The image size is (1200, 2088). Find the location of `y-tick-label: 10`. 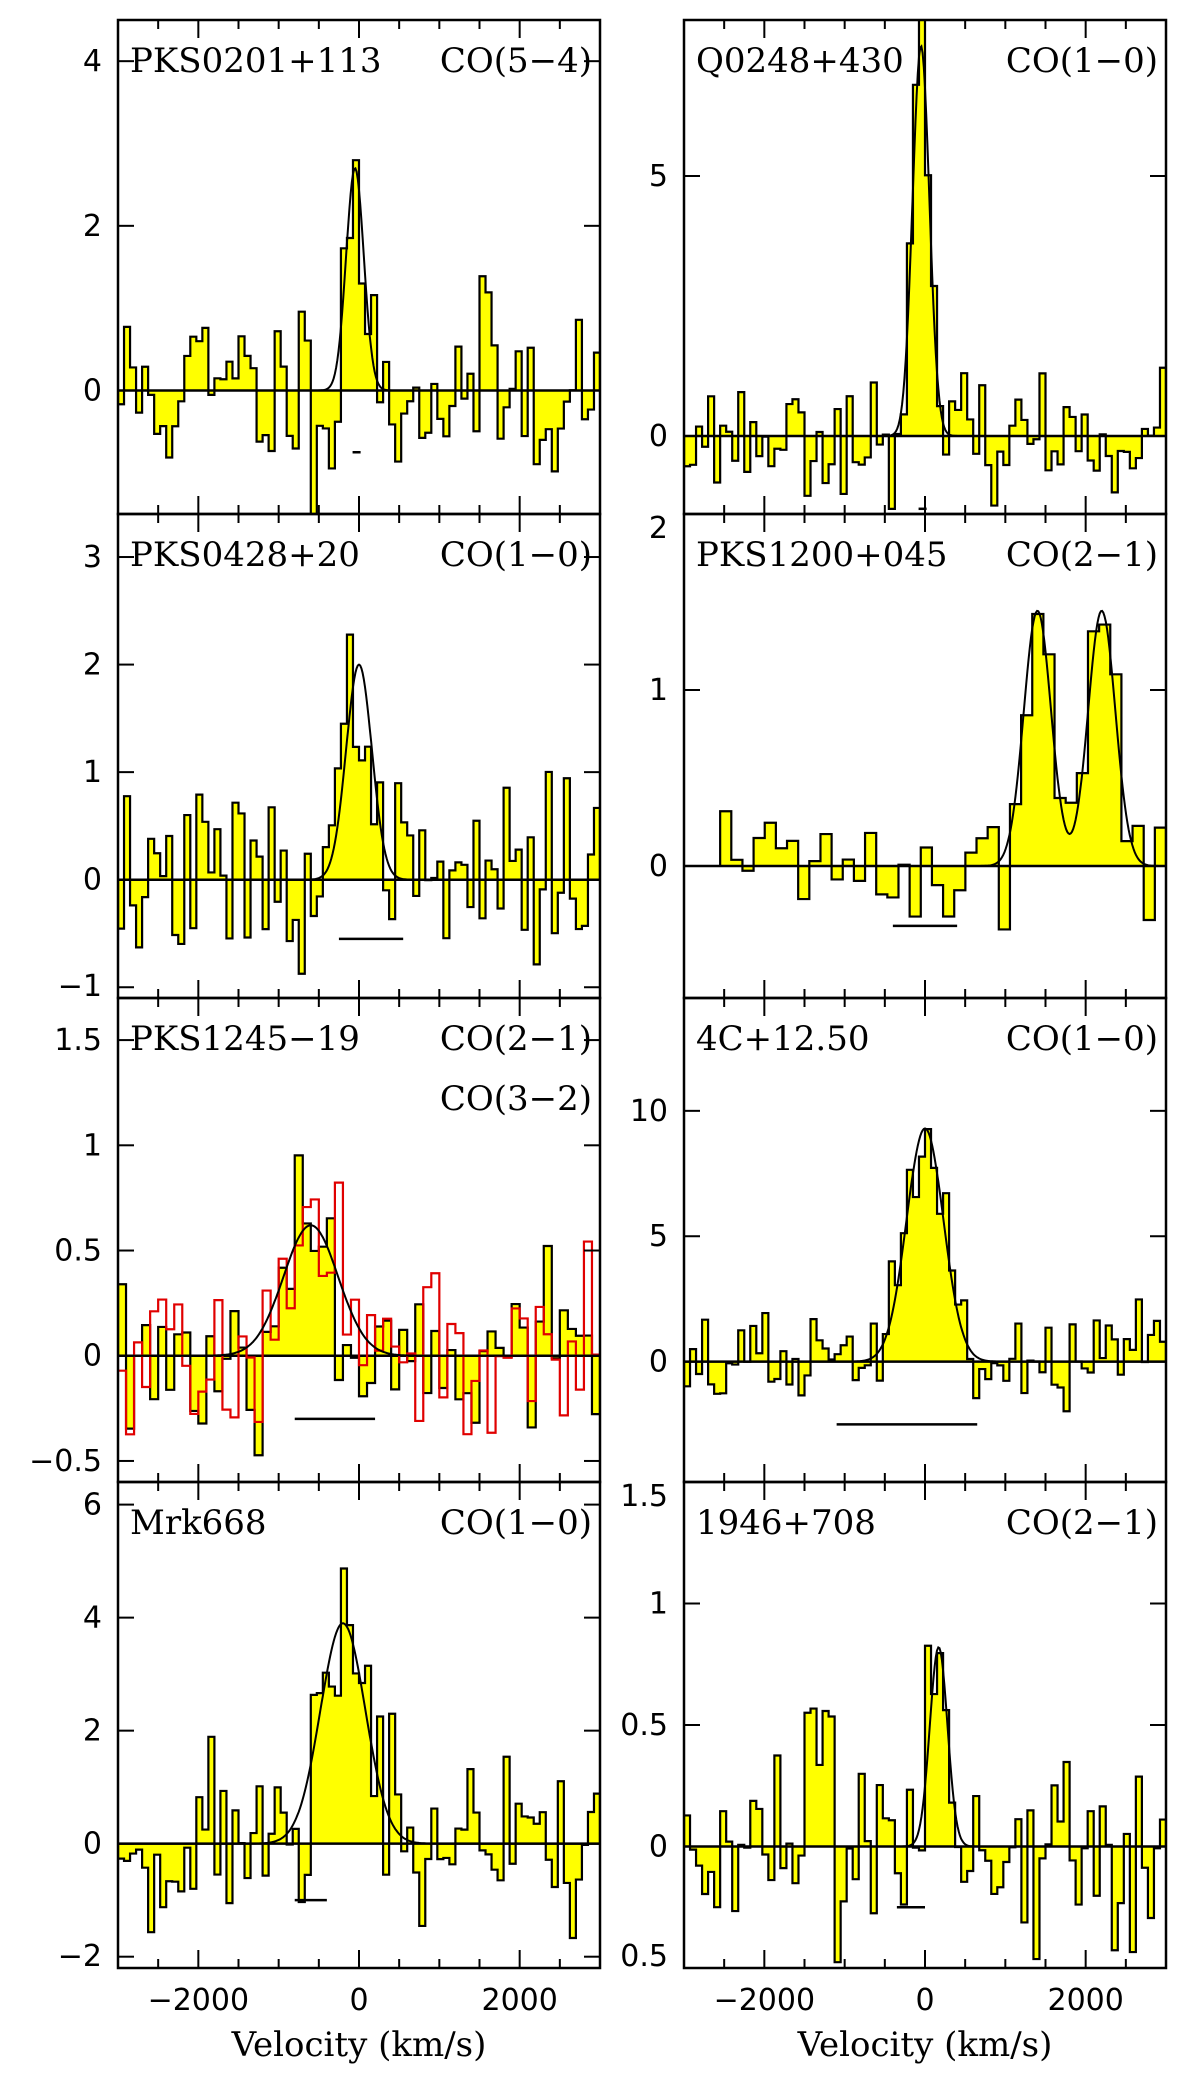

y-tick-label: 10 is located at coordinates (649, 1111).